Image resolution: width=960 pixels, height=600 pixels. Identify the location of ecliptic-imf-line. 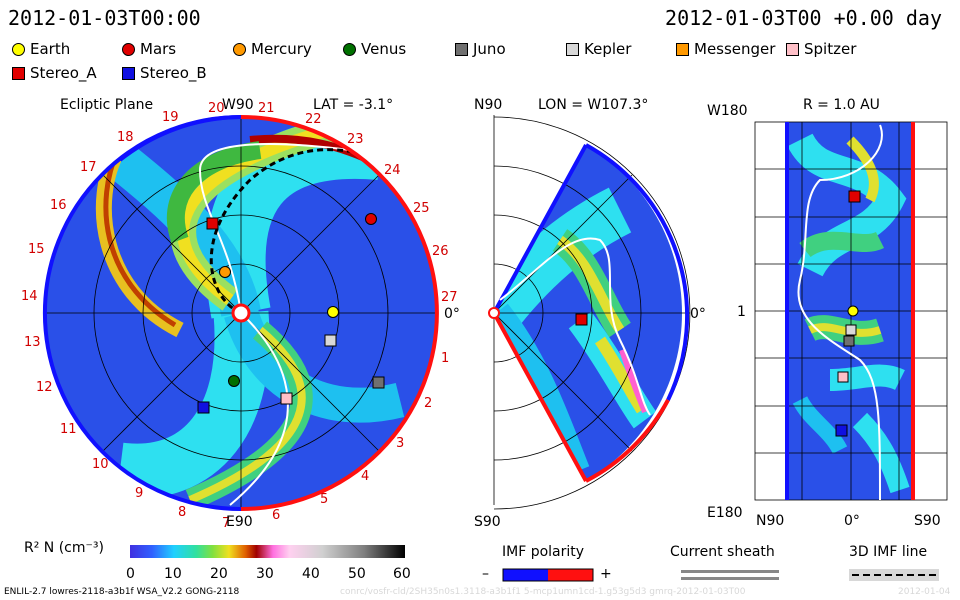
(282, 231).